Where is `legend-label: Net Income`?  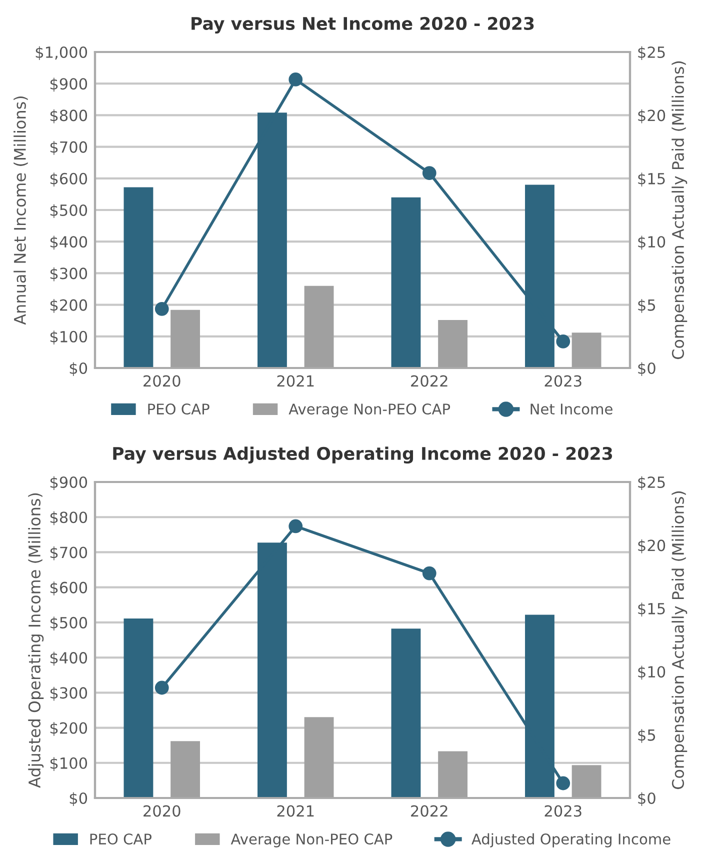 legend-label: Net Income is located at coordinates (571, 409).